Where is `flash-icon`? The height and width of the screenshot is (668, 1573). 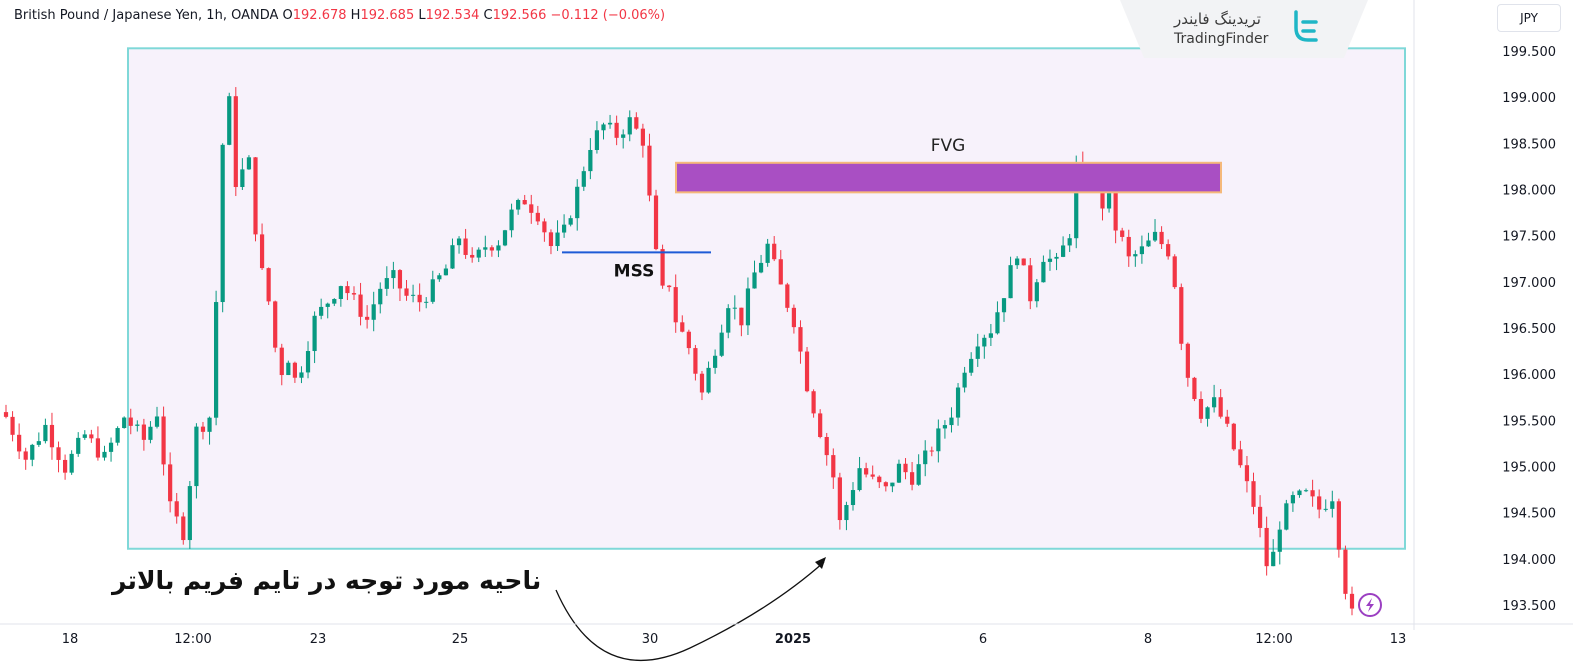 flash-icon is located at coordinates (1370, 605).